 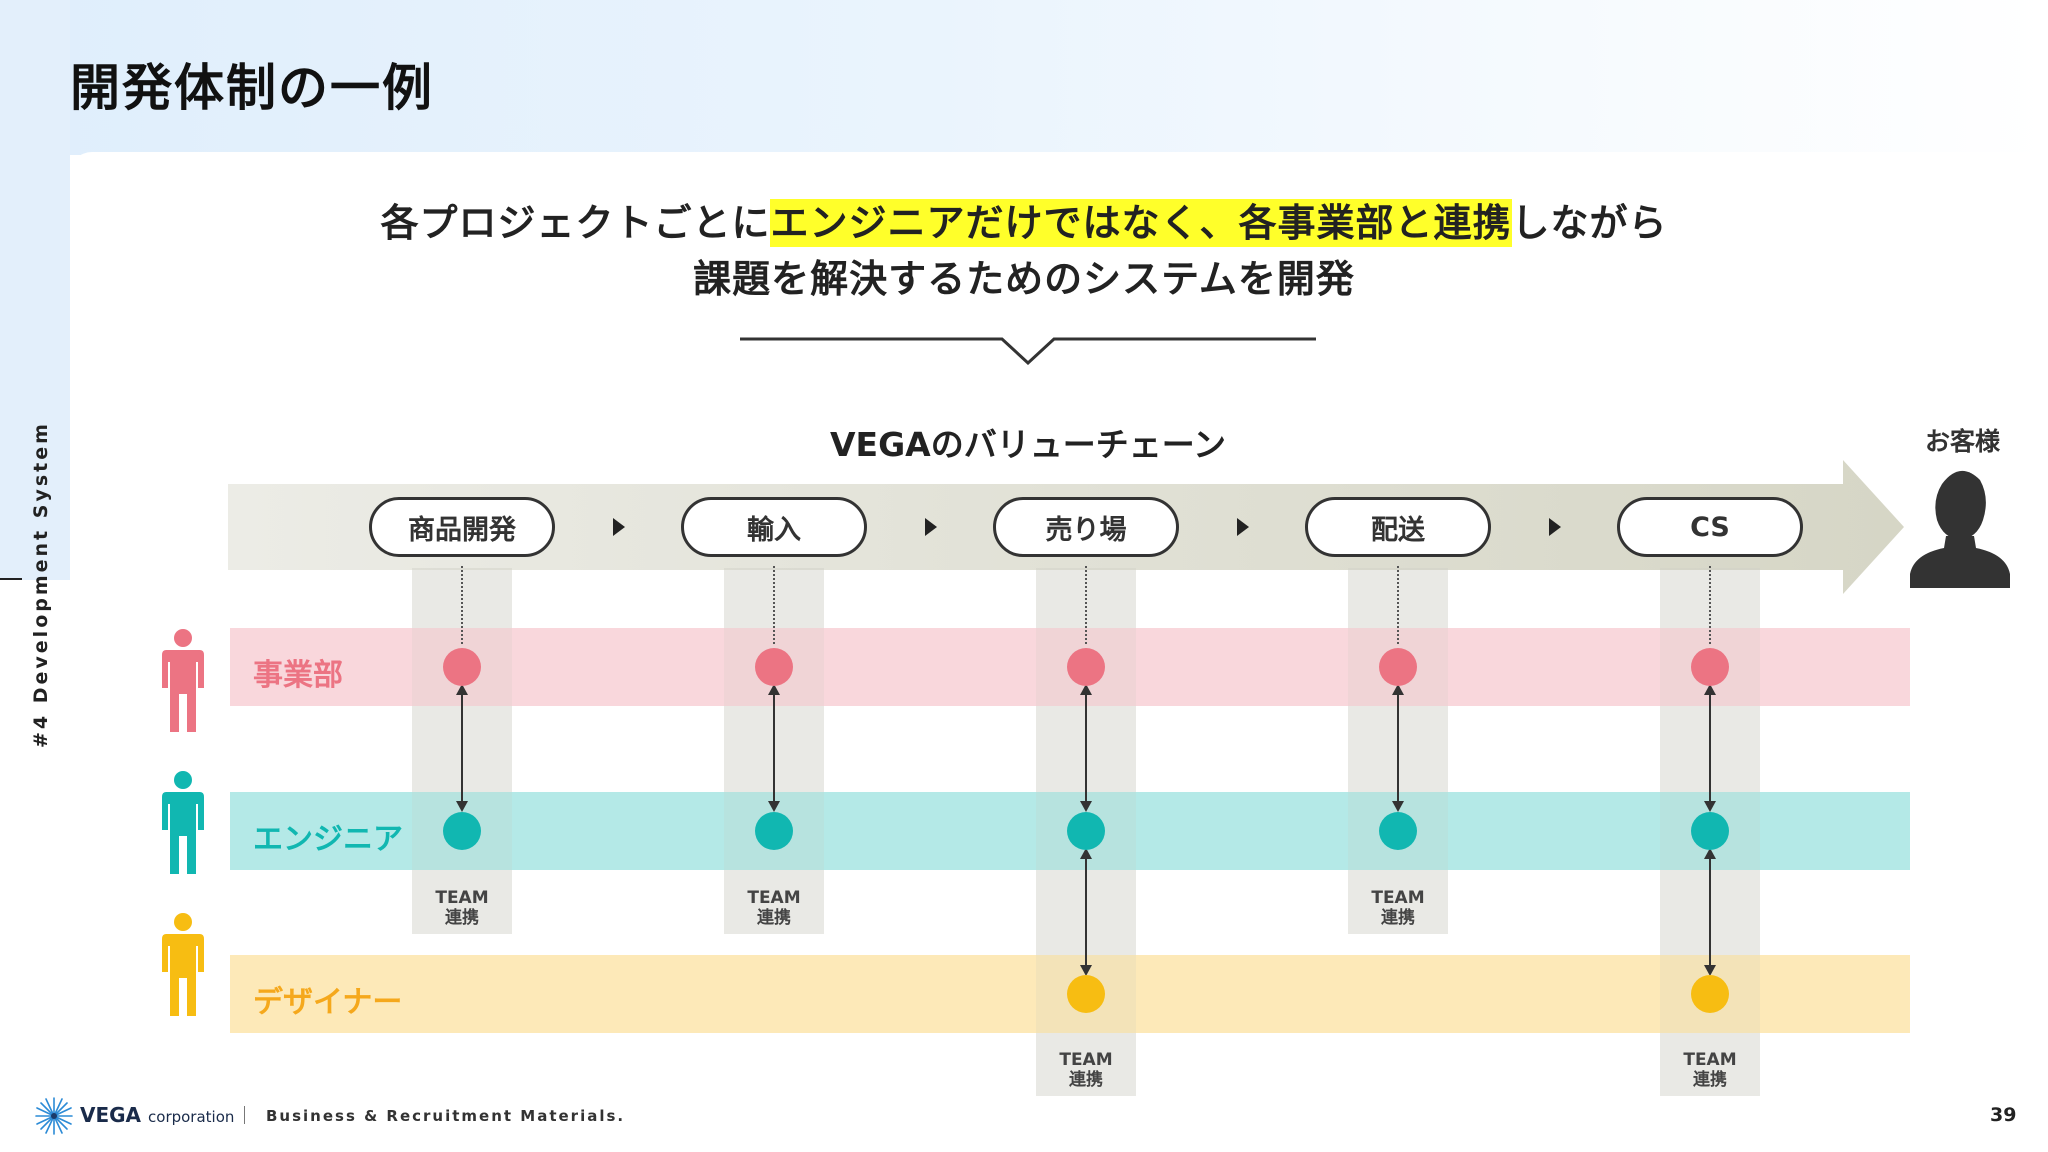 What do you see at coordinates (774, 918) in the screenshot?
I see `team-label-2-line2: 連携` at bounding box center [774, 918].